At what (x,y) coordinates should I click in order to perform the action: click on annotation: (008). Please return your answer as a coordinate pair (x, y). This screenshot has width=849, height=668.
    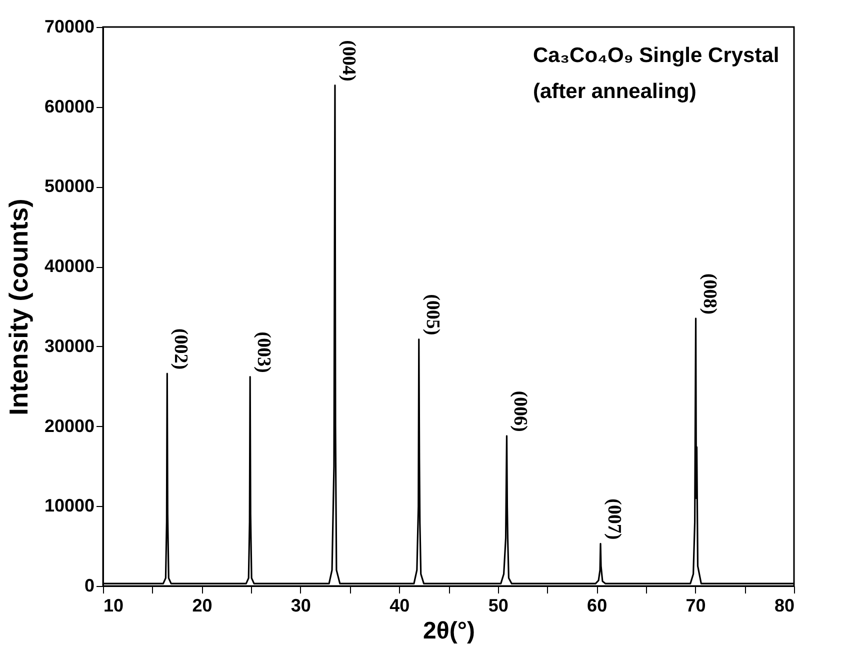
    Looking at the image, I should click on (709, 293).